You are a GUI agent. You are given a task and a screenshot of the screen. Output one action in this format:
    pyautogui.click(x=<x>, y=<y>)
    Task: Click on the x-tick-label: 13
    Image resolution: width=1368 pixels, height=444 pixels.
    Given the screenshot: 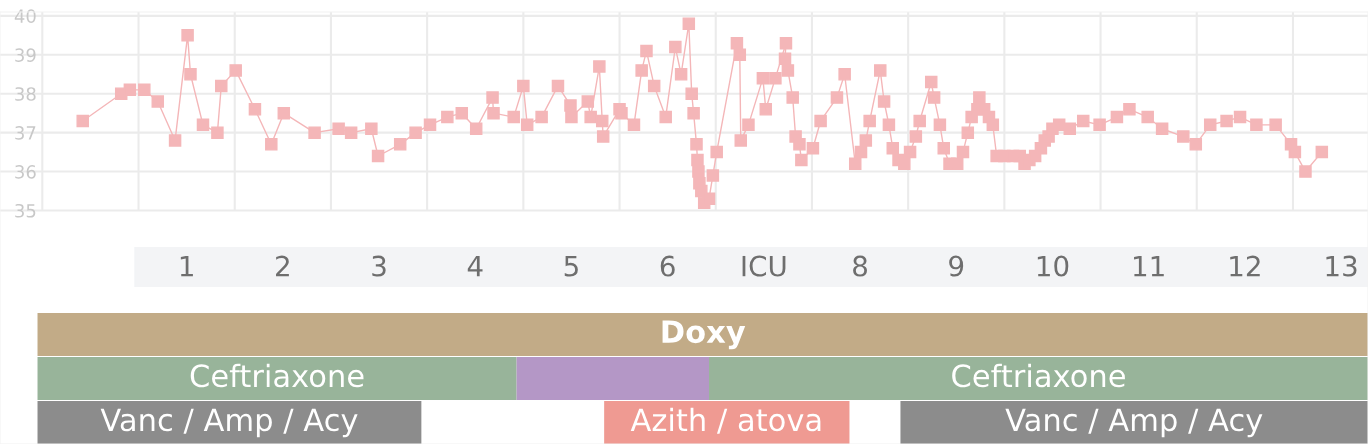 What is the action you would take?
    pyautogui.click(x=1341, y=266)
    